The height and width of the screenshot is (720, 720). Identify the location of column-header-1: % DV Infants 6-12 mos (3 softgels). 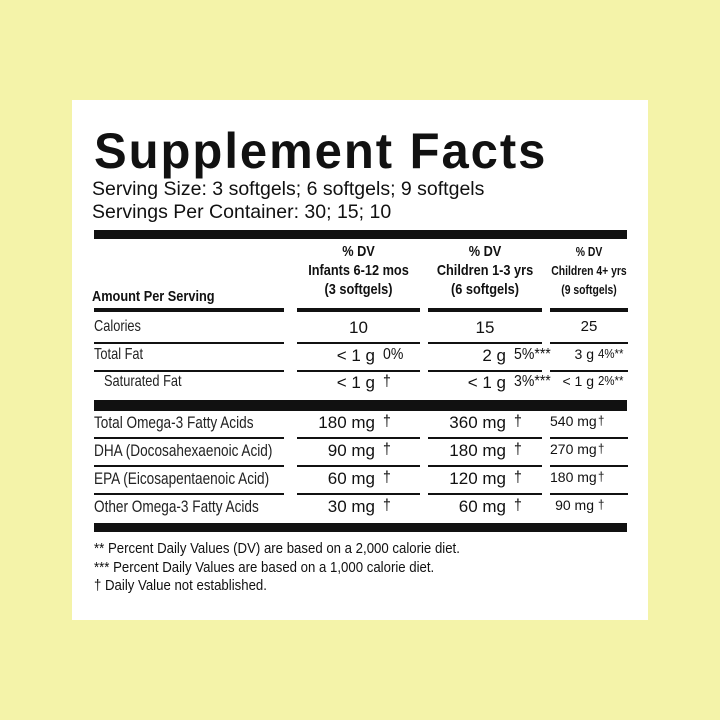
(359, 270).